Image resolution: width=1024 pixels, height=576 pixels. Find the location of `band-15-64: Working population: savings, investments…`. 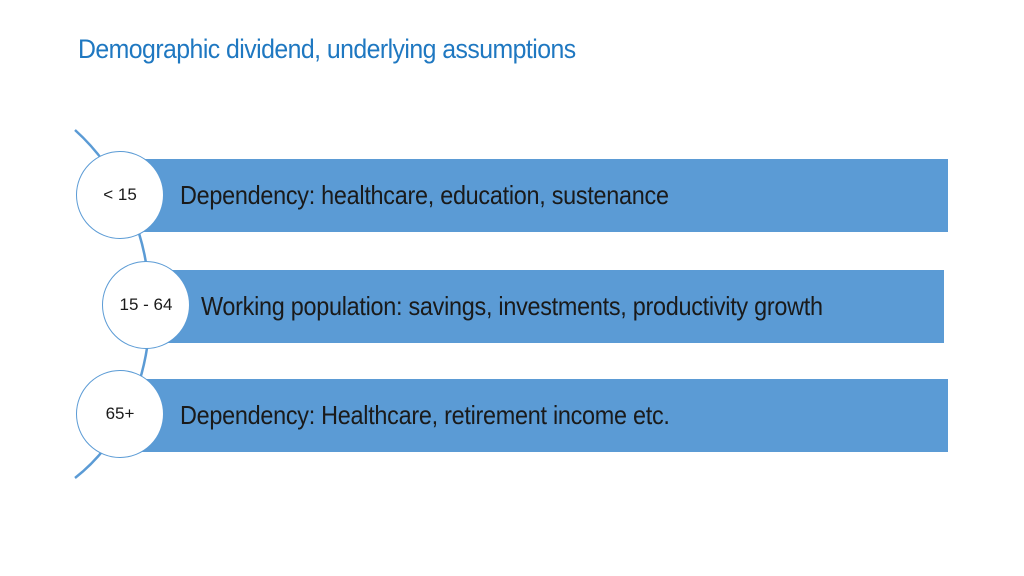

band-15-64: Working population: savings, investments… is located at coordinates (543, 306).